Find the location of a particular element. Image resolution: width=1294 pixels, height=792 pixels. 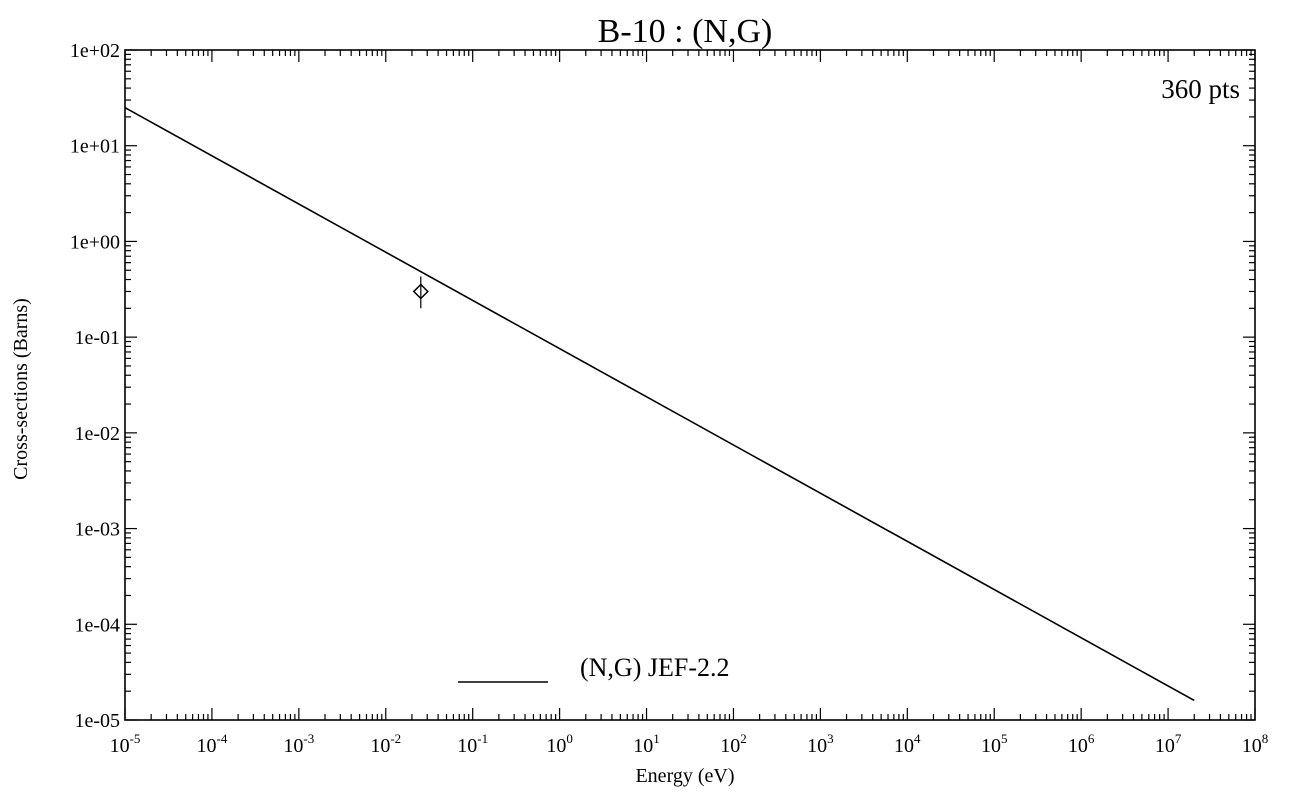

x-tick-label: 10² is located at coordinates (733, 744).